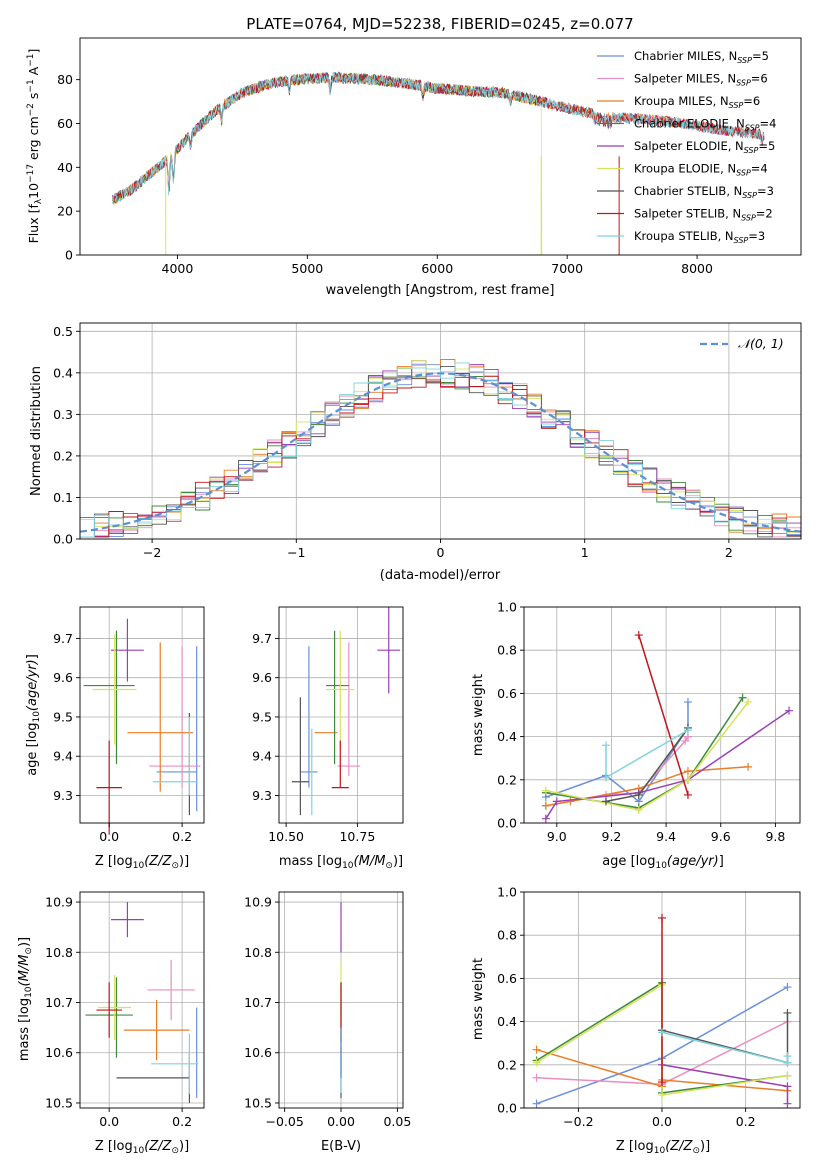 The height and width of the screenshot is (1170, 819). What do you see at coordinates (307, 268) in the screenshot?
I see `spectrum-xtick-label: 5000` at bounding box center [307, 268].